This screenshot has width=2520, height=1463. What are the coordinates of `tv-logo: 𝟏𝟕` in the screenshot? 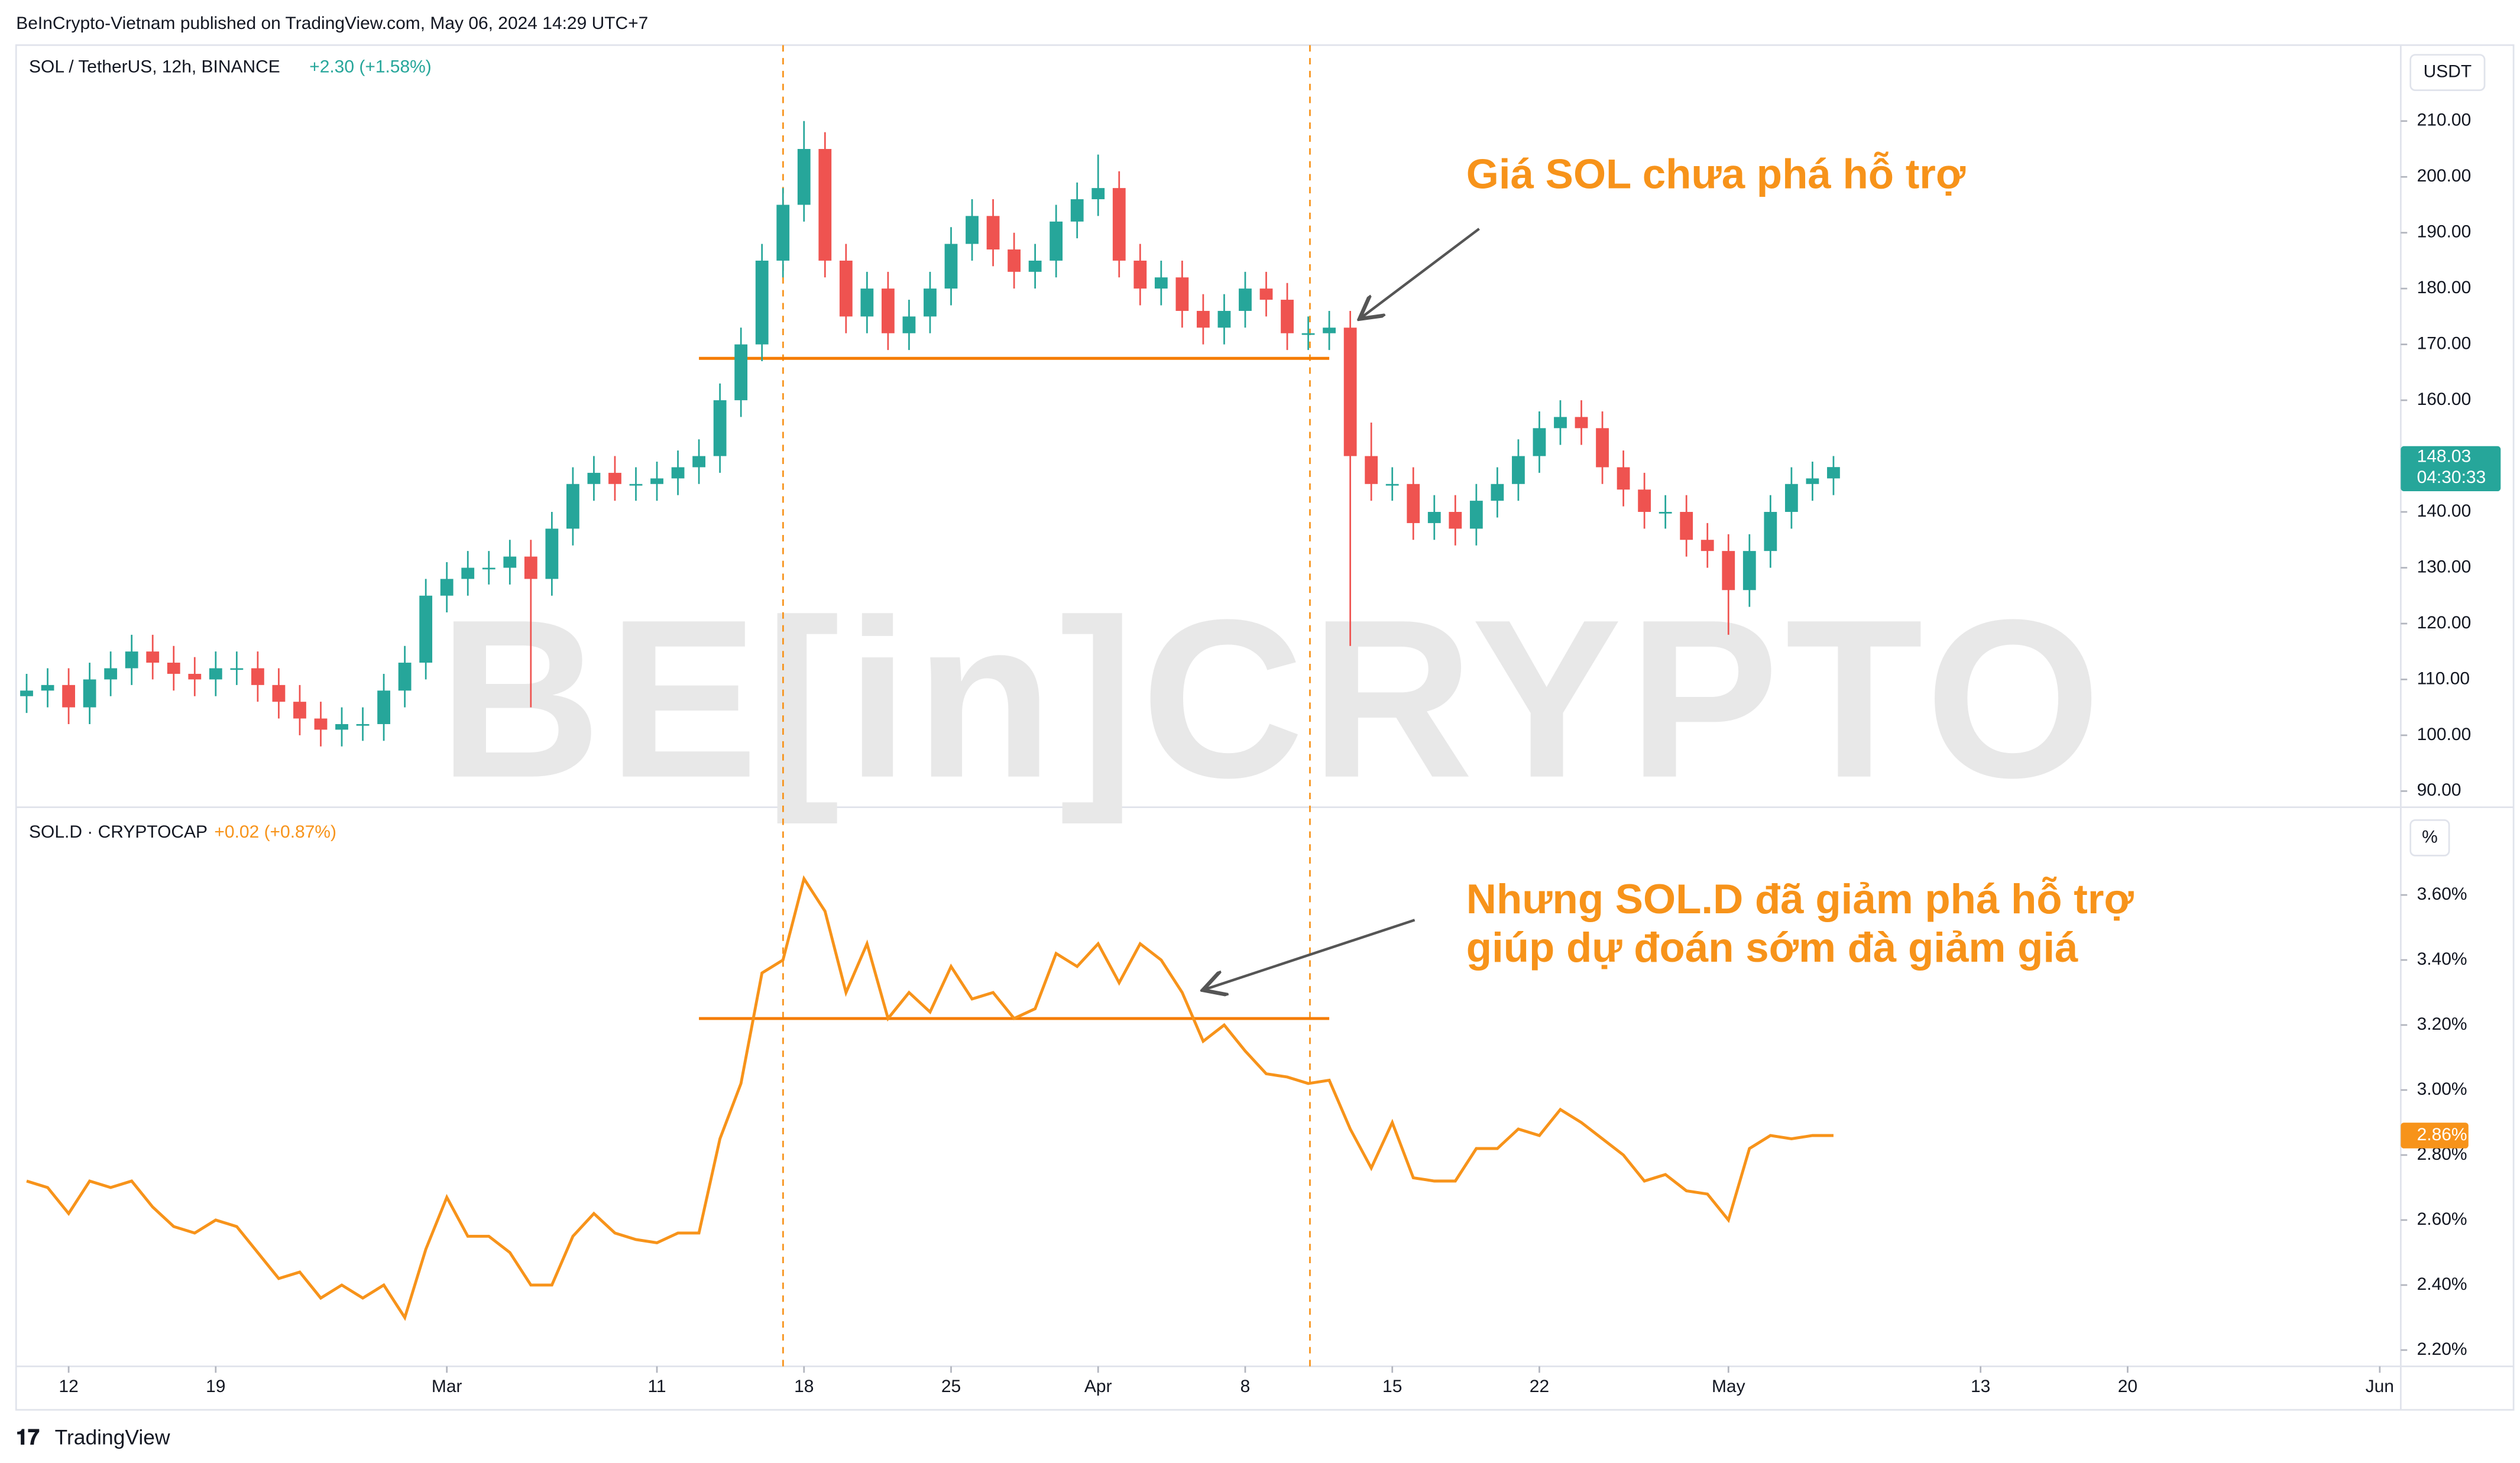 It's located at (28, 1437).